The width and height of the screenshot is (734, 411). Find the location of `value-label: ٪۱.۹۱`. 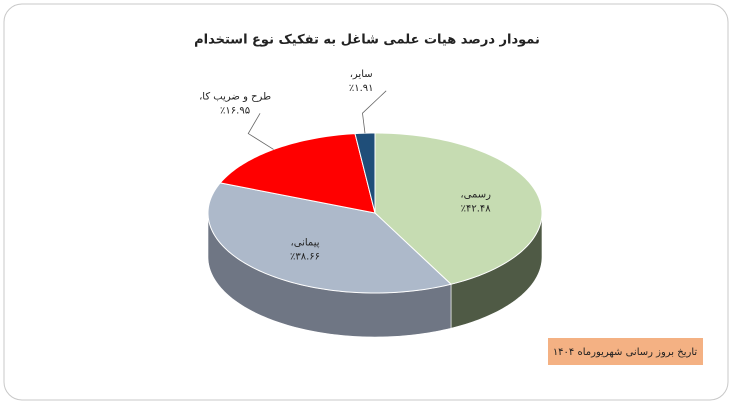

value-label: ٪۱.۹۱ is located at coordinates (361, 88).